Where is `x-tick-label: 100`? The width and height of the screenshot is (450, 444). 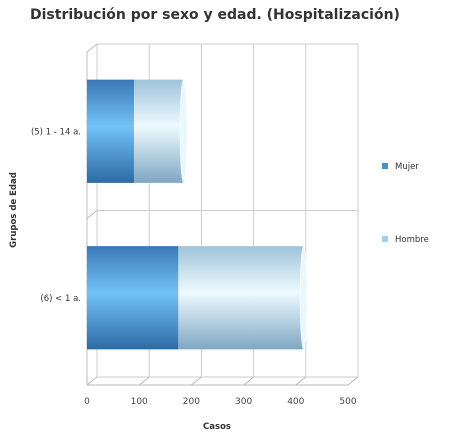
x-tick-label: 100 is located at coordinates (139, 402).